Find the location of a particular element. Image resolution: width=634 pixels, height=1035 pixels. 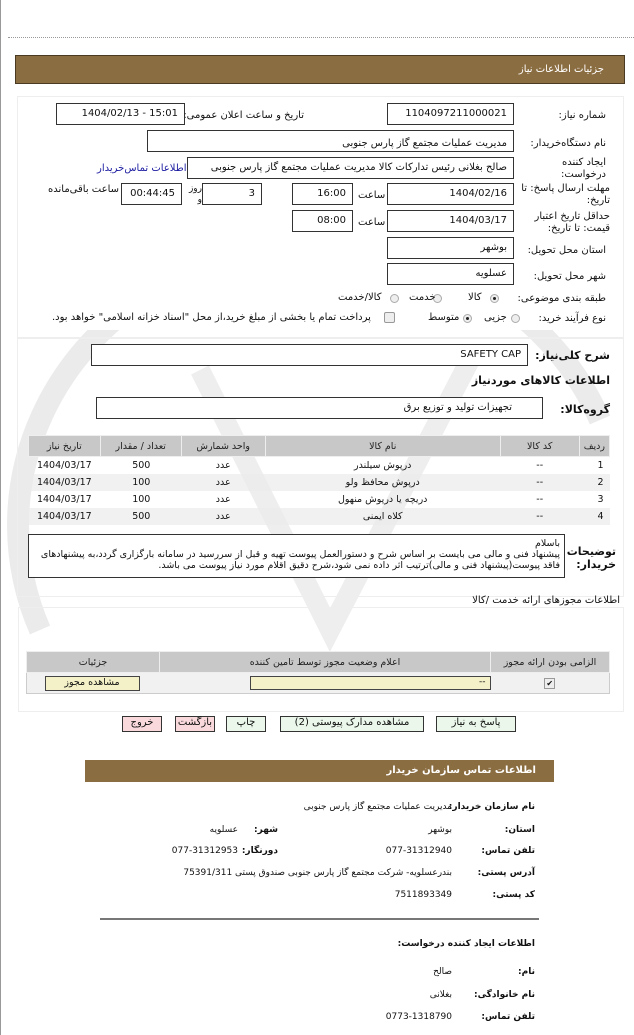

permits-title: اطلاعات مجوزهای ارائه خدمت /کالا is located at coordinates (546, 600).